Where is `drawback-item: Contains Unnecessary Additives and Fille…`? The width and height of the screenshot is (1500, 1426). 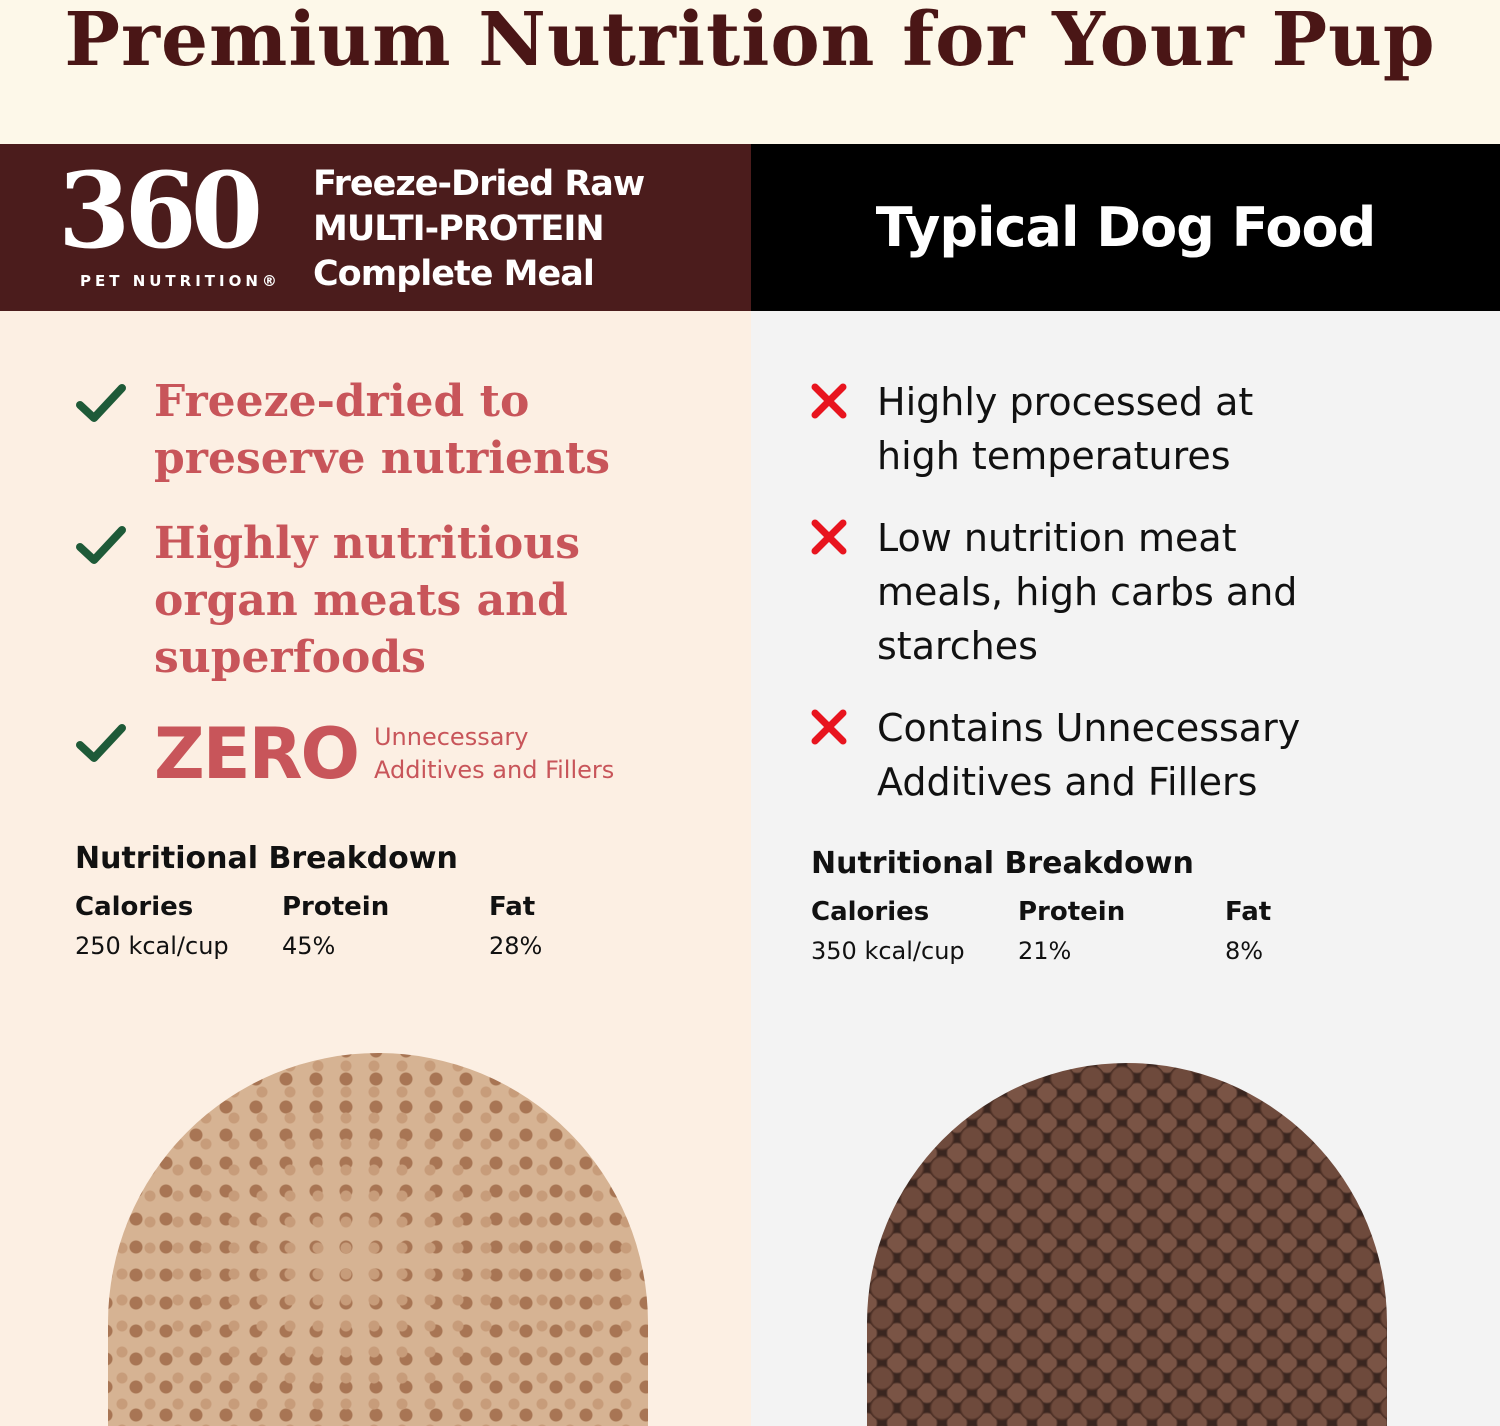 drawback-item: Contains Unnecessary Additives and Fille… is located at coordinates (1083, 755).